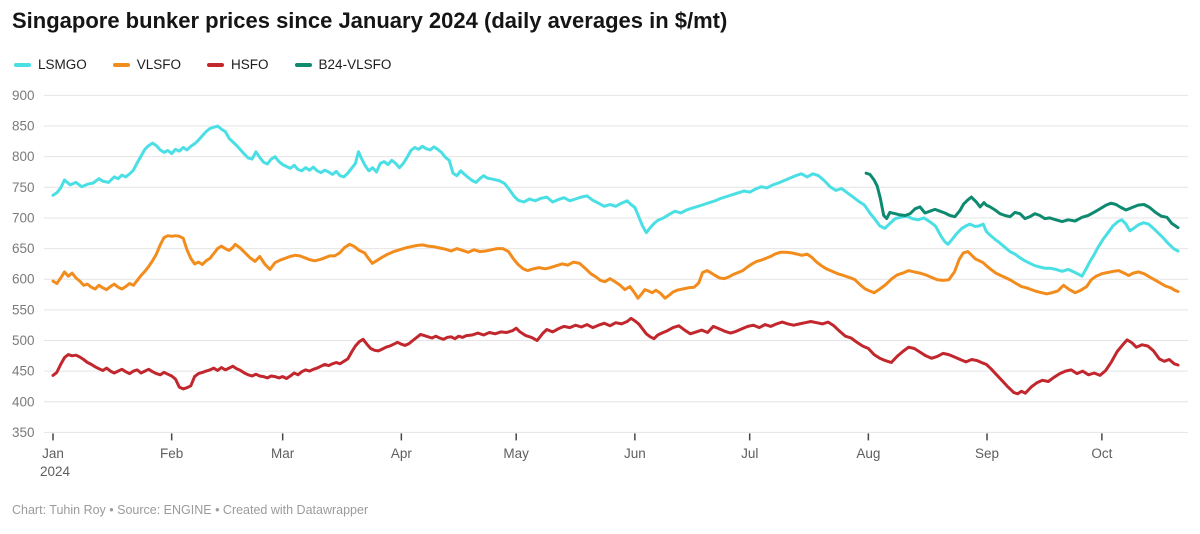 The width and height of the screenshot is (1200, 534). What do you see at coordinates (635, 453) in the screenshot?
I see `x-axis-tick-label: Jun` at bounding box center [635, 453].